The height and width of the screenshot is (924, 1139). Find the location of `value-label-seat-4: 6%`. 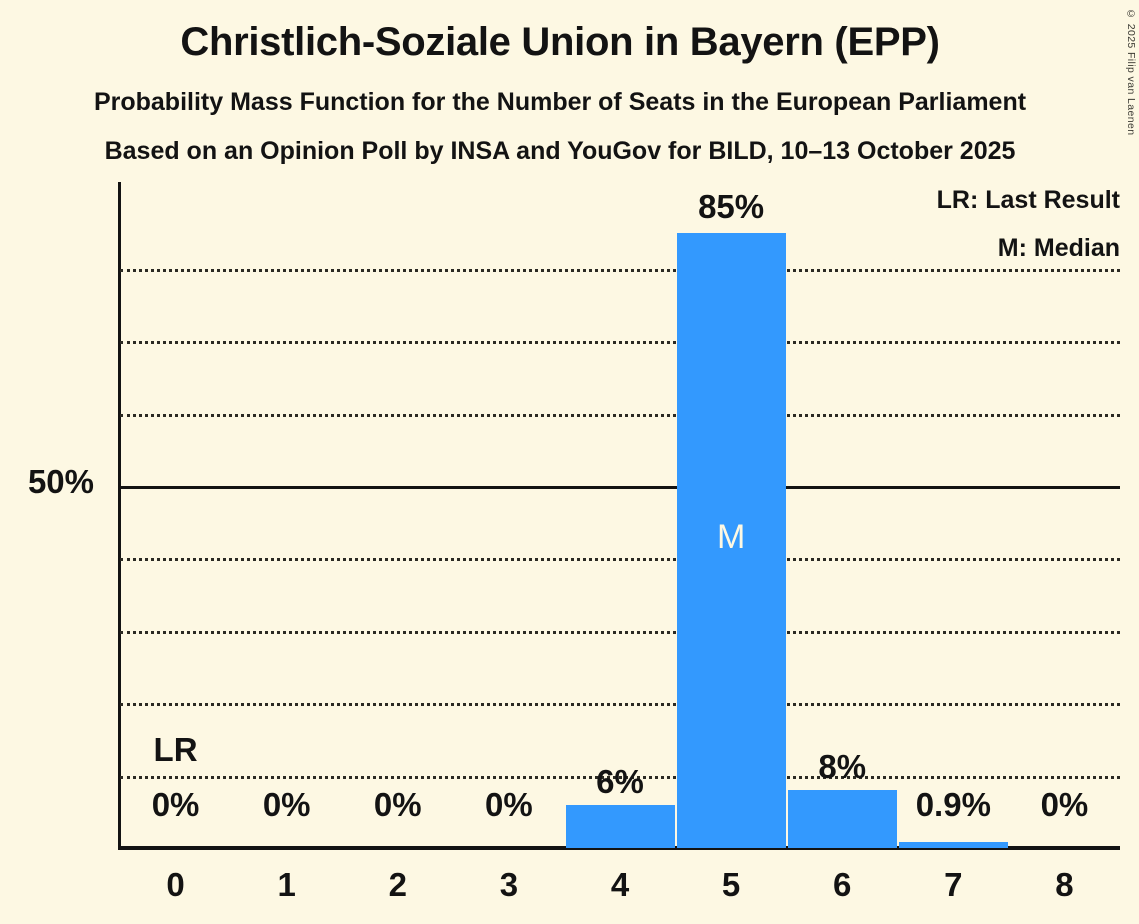

value-label-seat-4: 6% is located at coordinates (620, 781).